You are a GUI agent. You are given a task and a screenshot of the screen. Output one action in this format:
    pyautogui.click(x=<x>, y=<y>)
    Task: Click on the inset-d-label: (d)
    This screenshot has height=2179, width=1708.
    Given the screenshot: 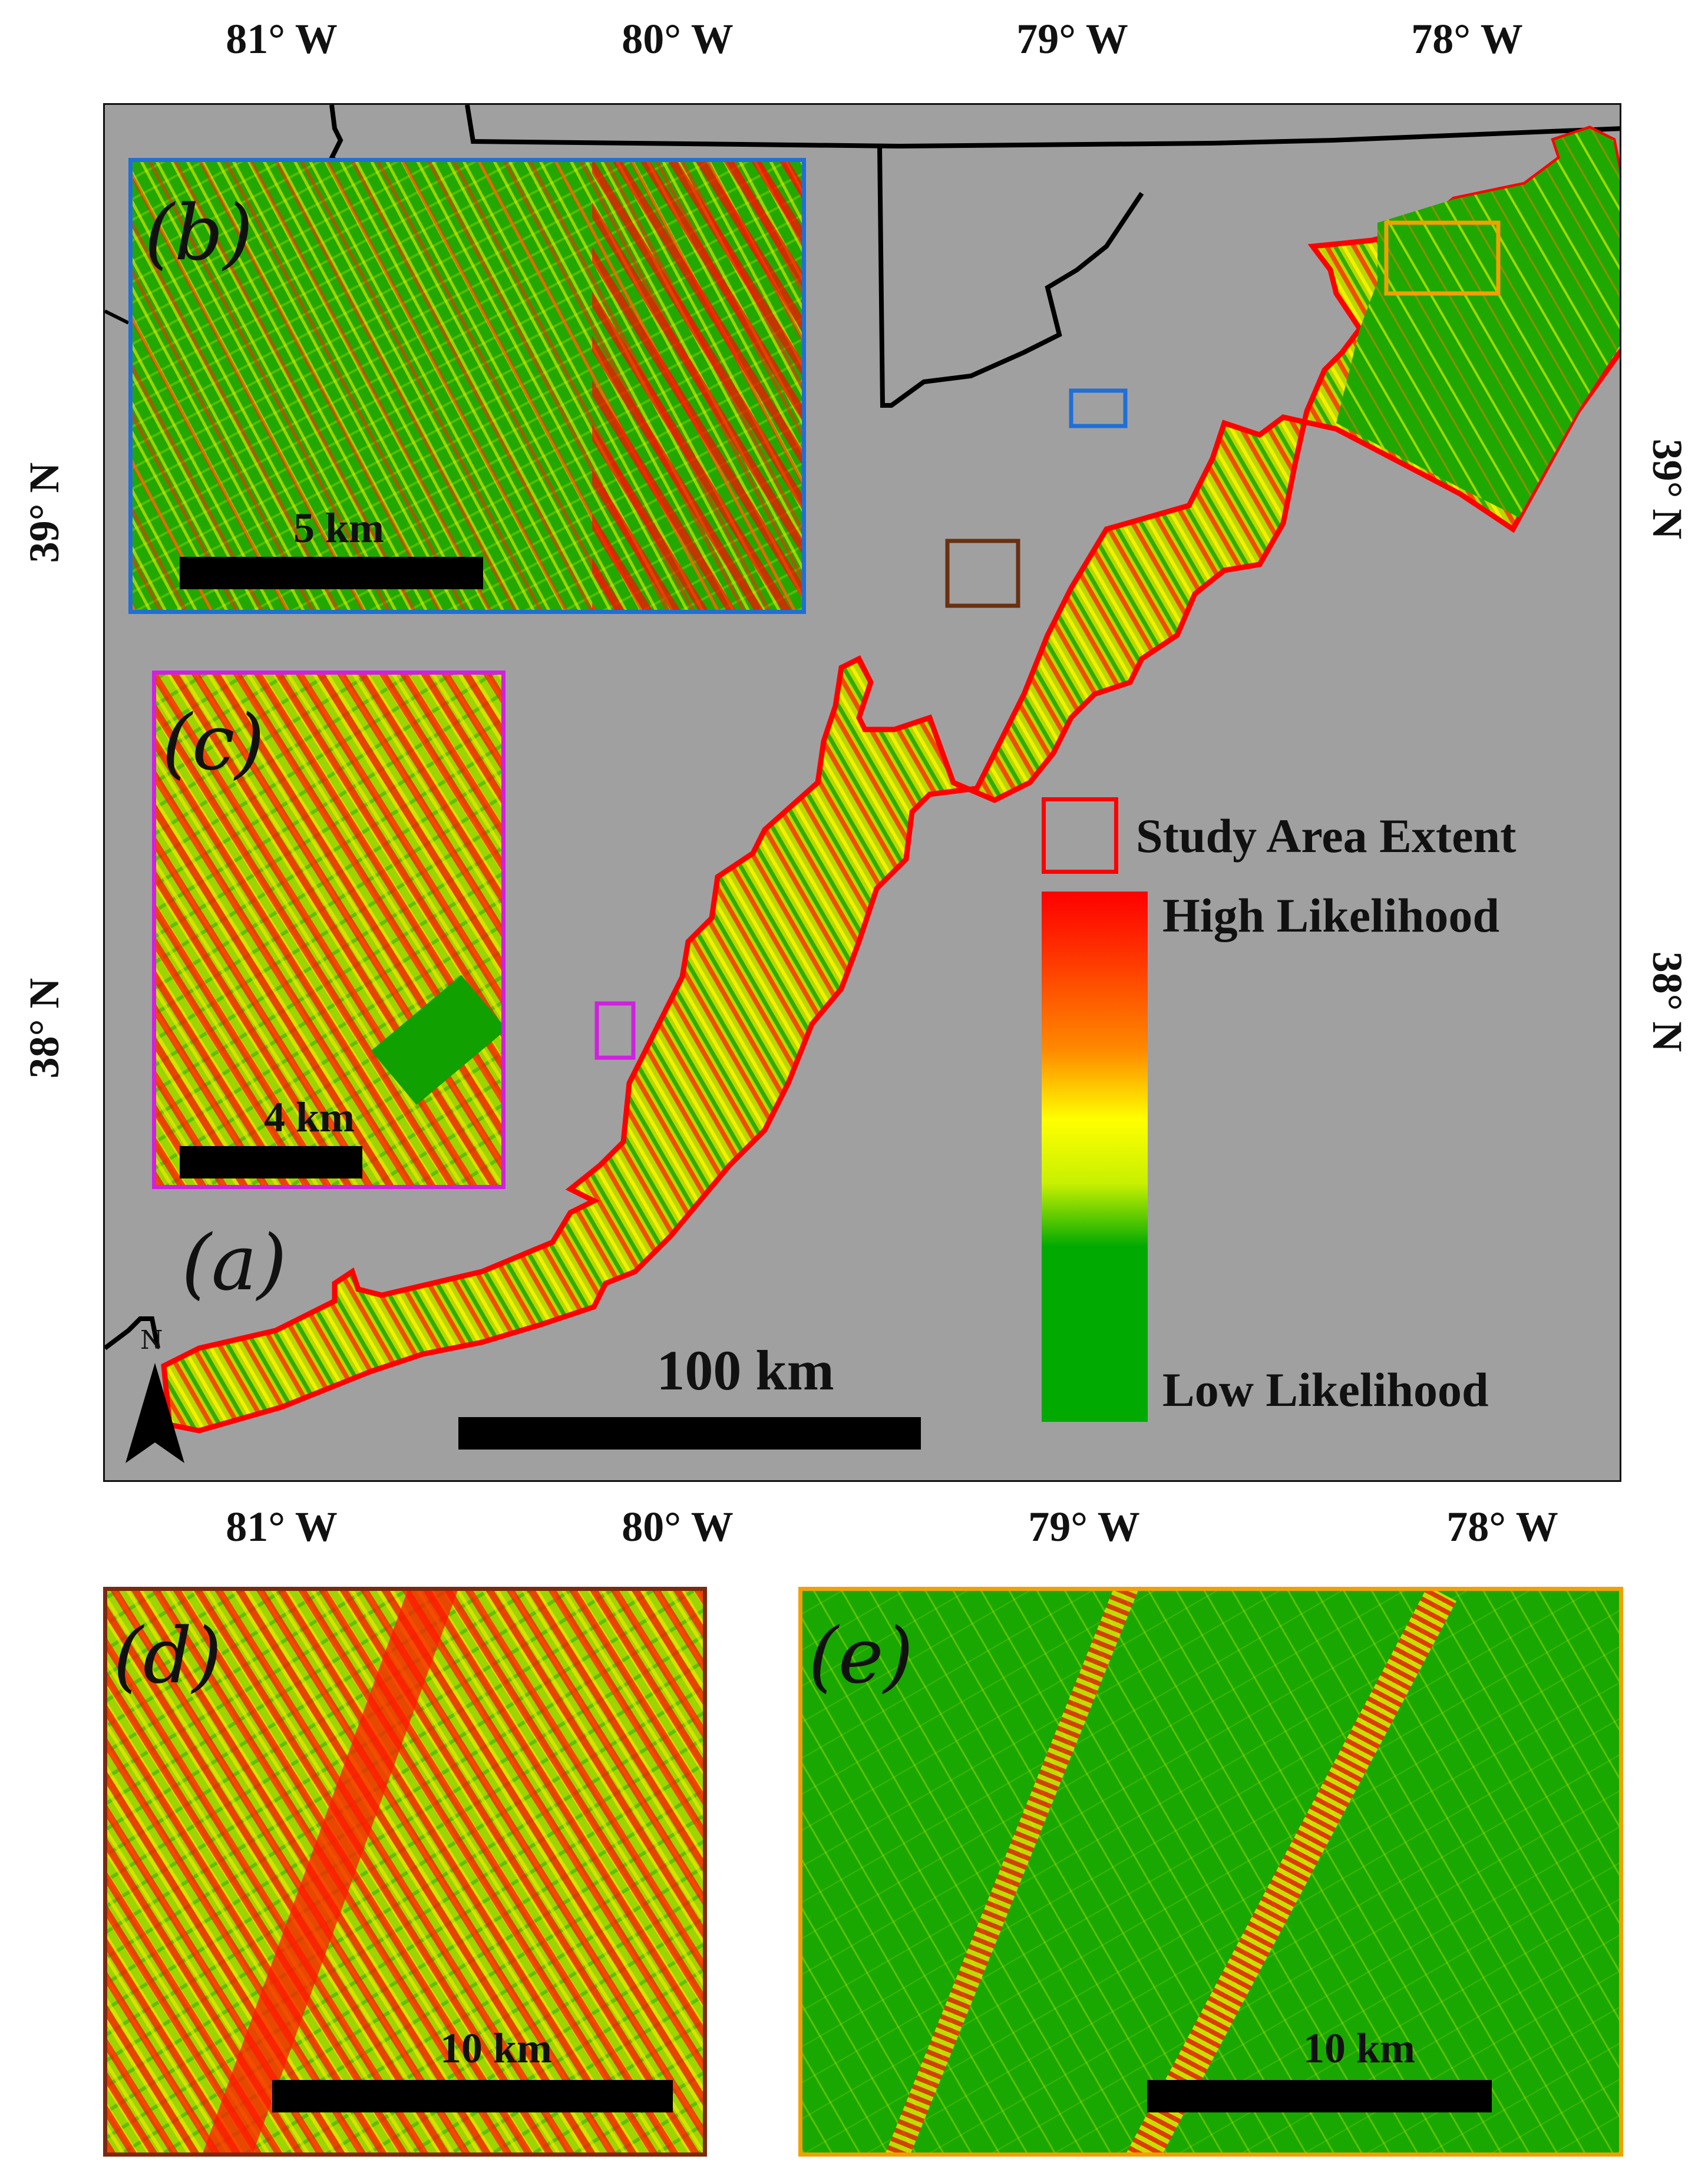 What is the action you would take?
    pyautogui.click(x=168, y=1656)
    